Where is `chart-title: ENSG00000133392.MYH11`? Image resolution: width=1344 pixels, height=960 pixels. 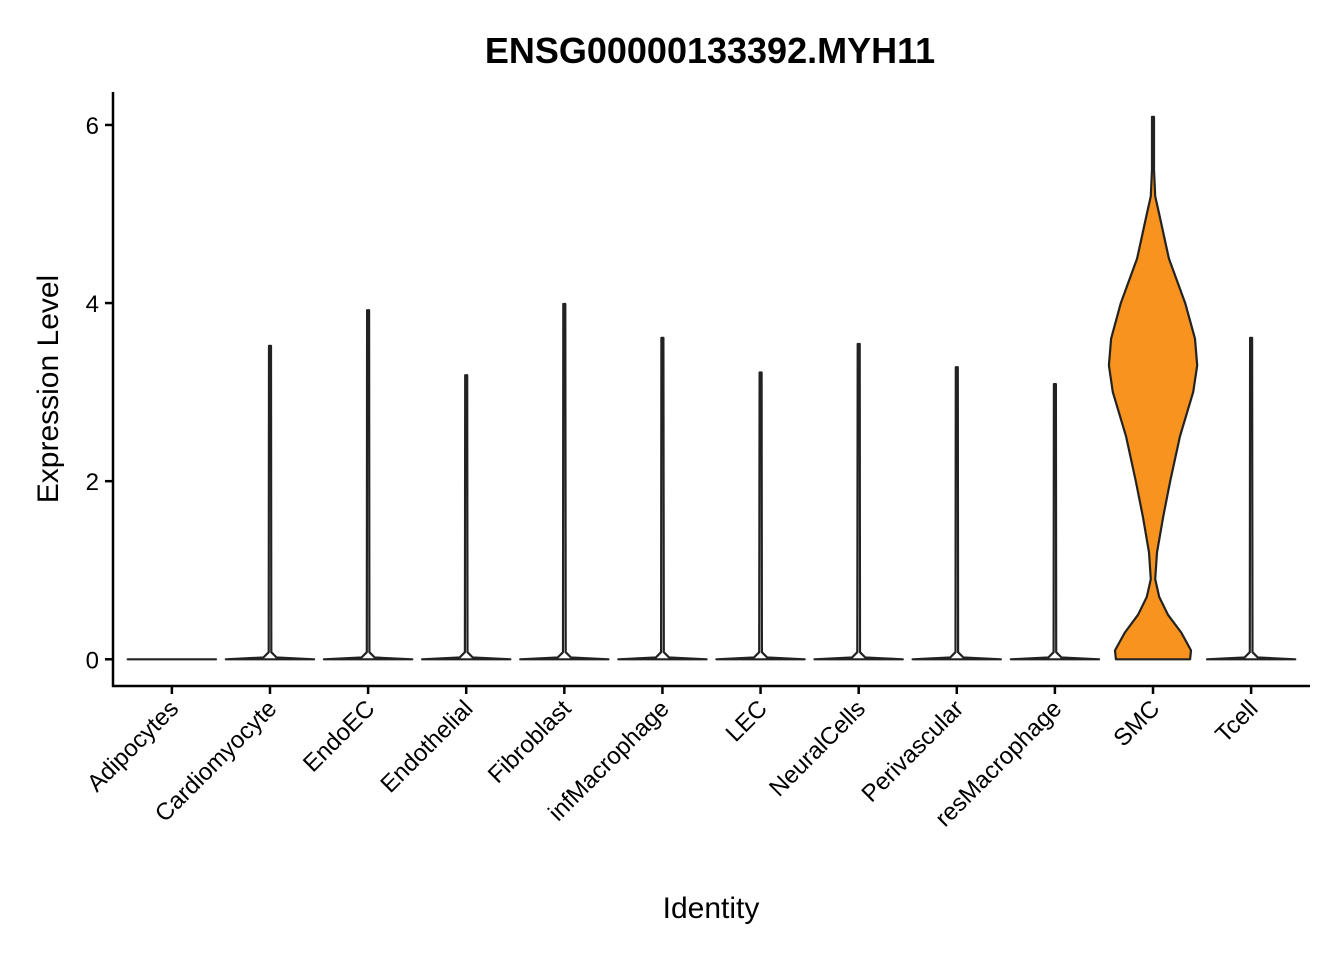
chart-title: ENSG00000133392.MYH11 is located at coordinates (710, 50).